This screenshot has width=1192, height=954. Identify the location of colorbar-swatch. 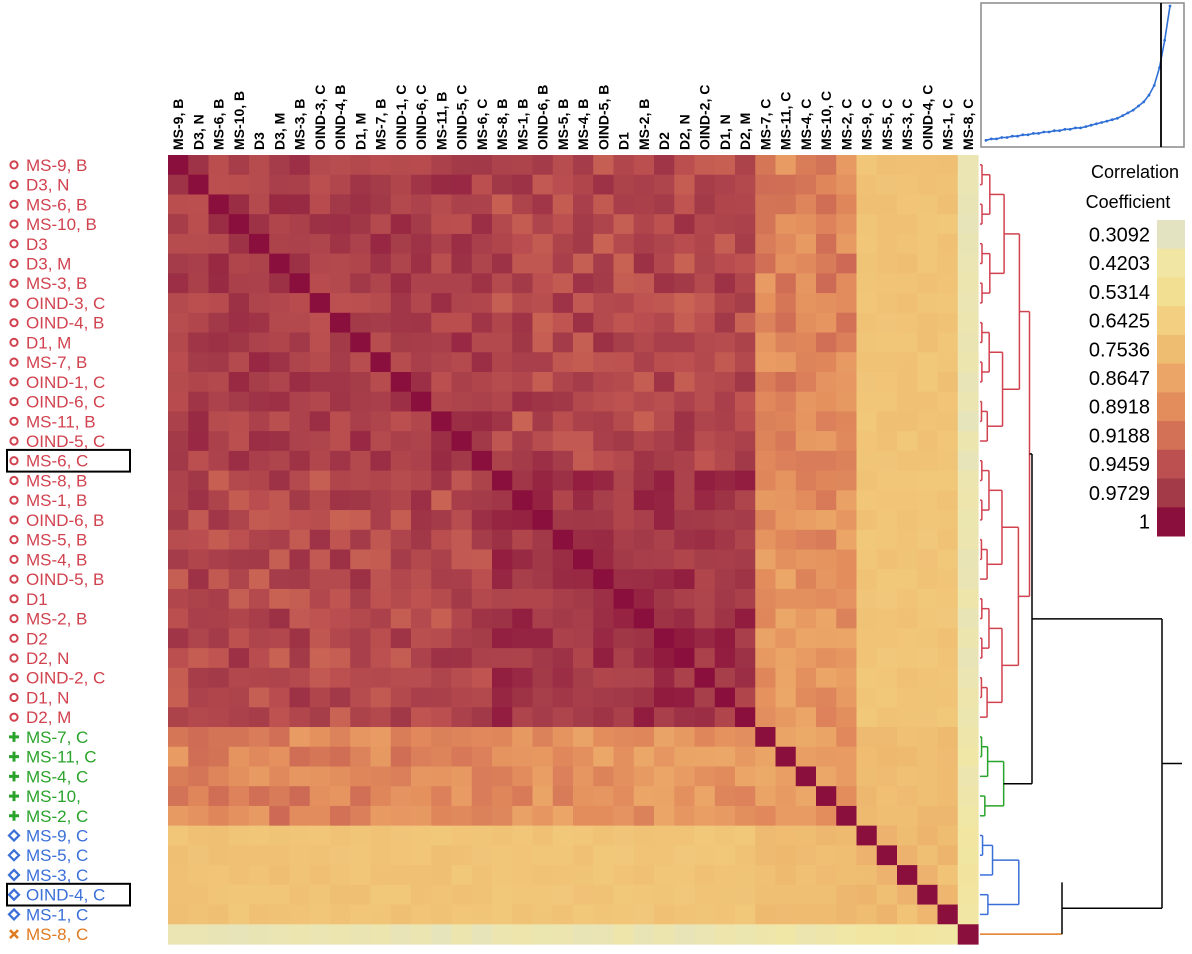
(1171, 378).